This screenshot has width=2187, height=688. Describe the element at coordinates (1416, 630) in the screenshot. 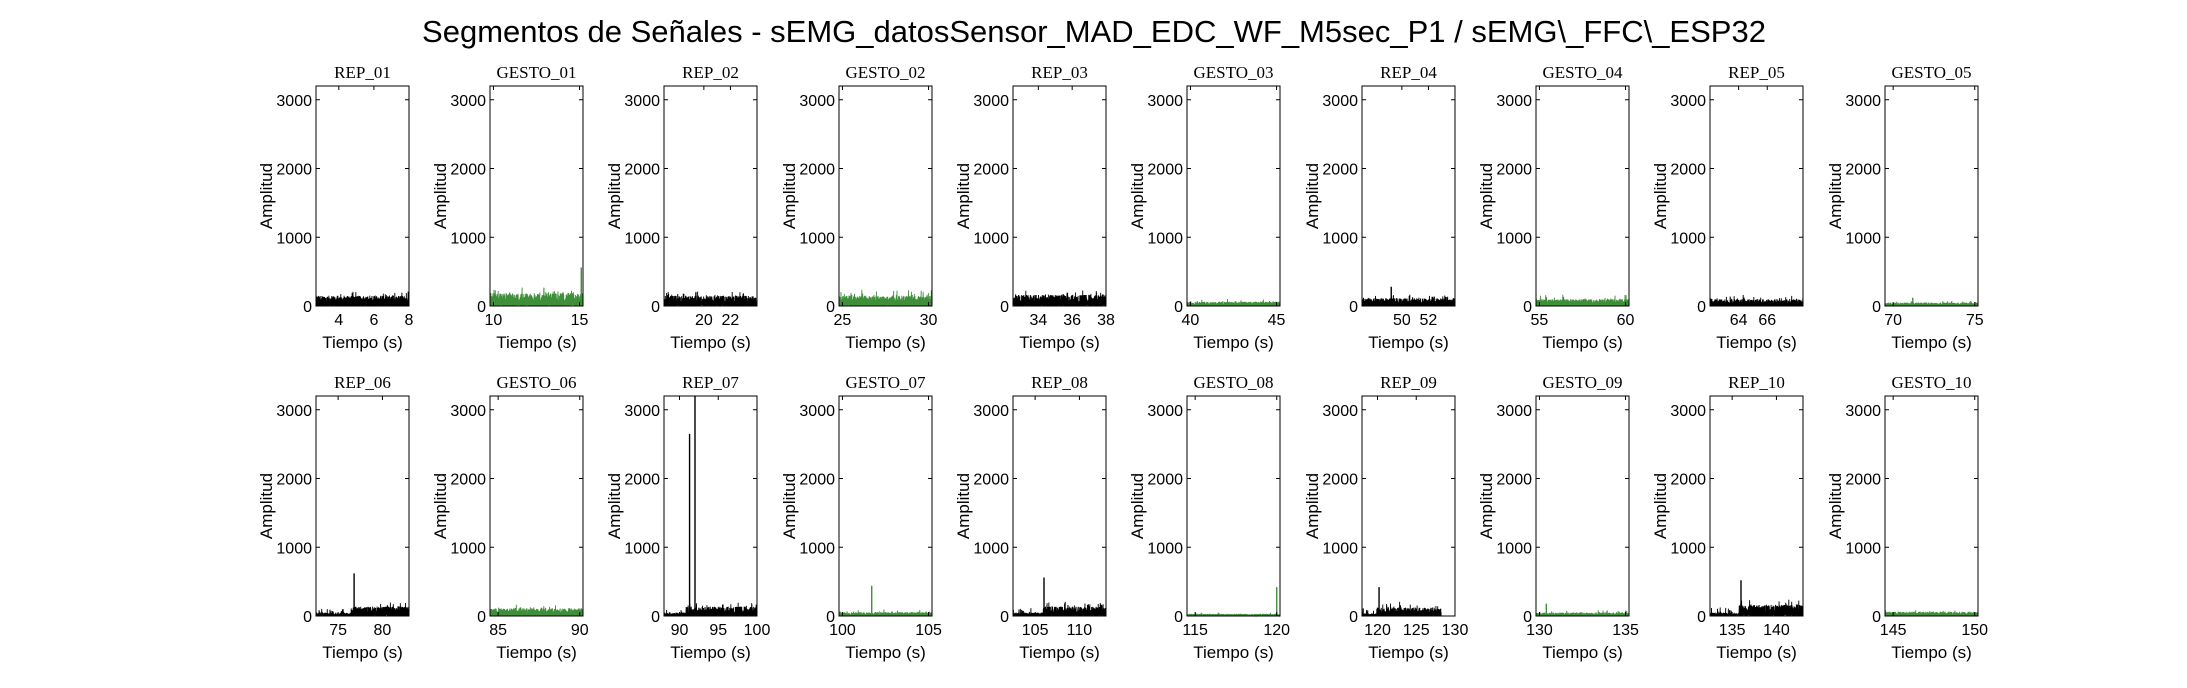

I see `x-tick-label: 125` at that location.